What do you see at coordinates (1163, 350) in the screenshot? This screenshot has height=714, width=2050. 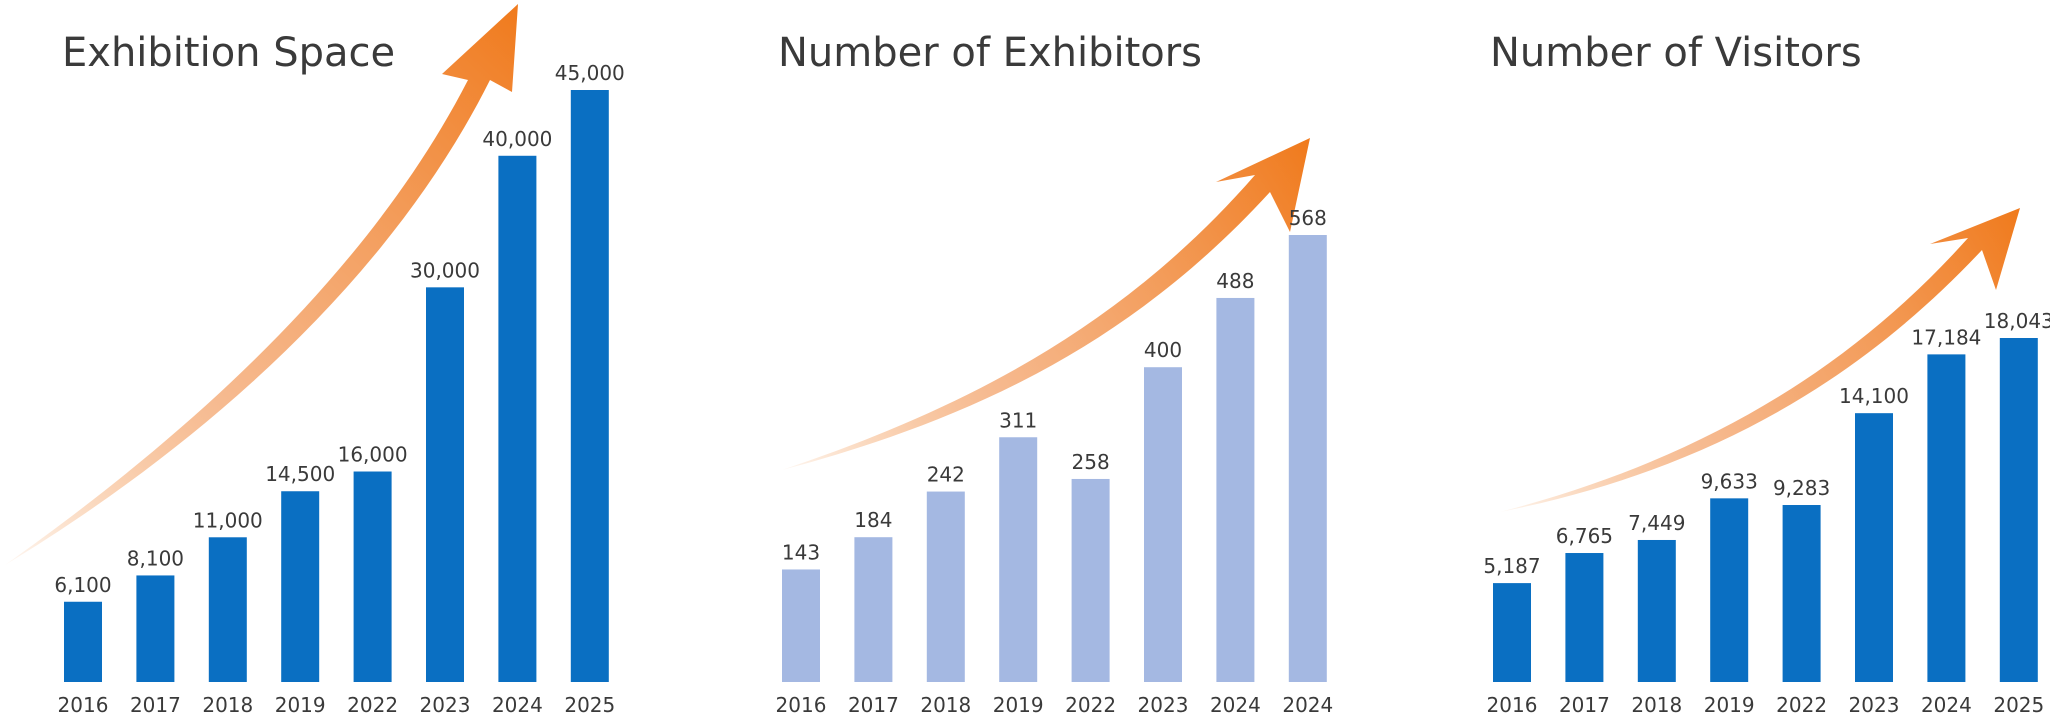 I see `data-label: 400` at bounding box center [1163, 350].